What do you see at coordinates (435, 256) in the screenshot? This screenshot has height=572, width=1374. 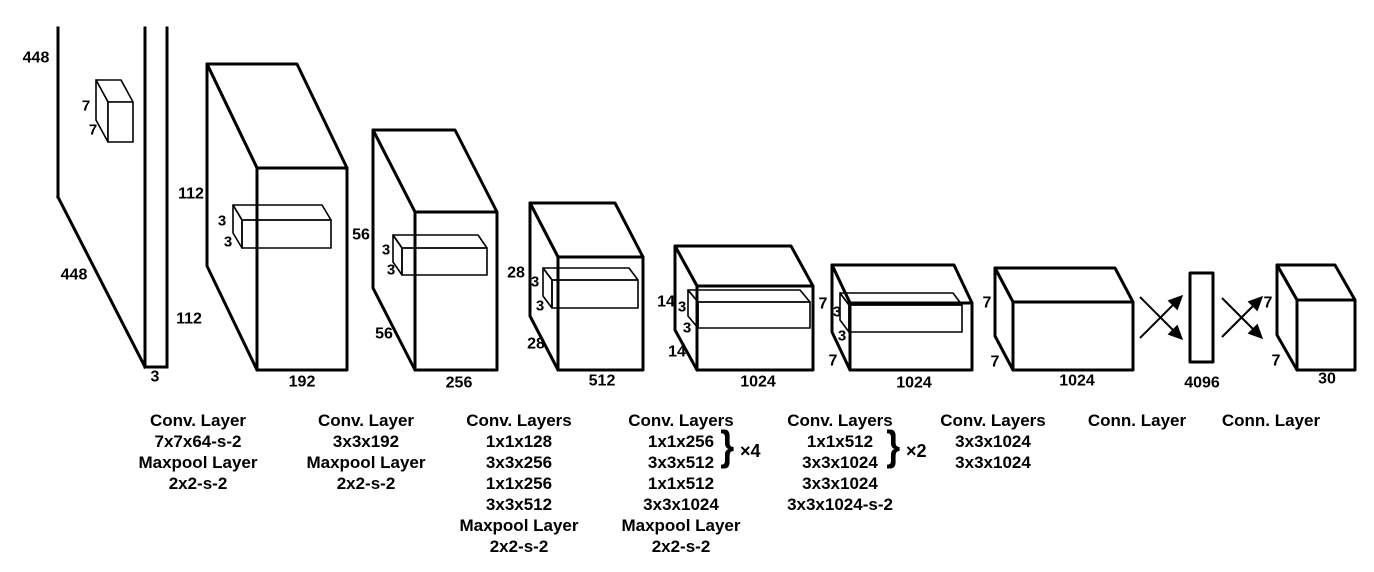 I see `conv-kernel-2: 3 3` at bounding box center [435, 256].